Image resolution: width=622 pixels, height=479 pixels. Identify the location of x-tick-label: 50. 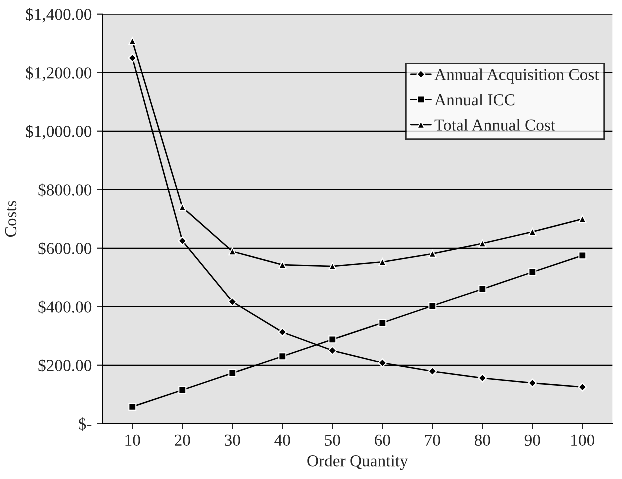
(332, 440).